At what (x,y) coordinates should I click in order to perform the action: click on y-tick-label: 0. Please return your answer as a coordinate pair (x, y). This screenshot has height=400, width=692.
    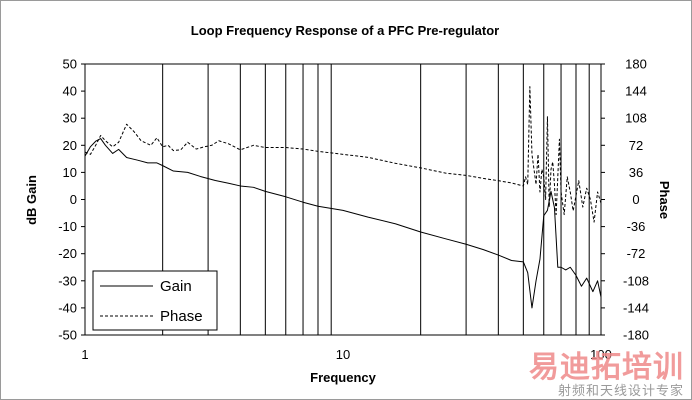
    Looking at the image, I should click on (73, 199).